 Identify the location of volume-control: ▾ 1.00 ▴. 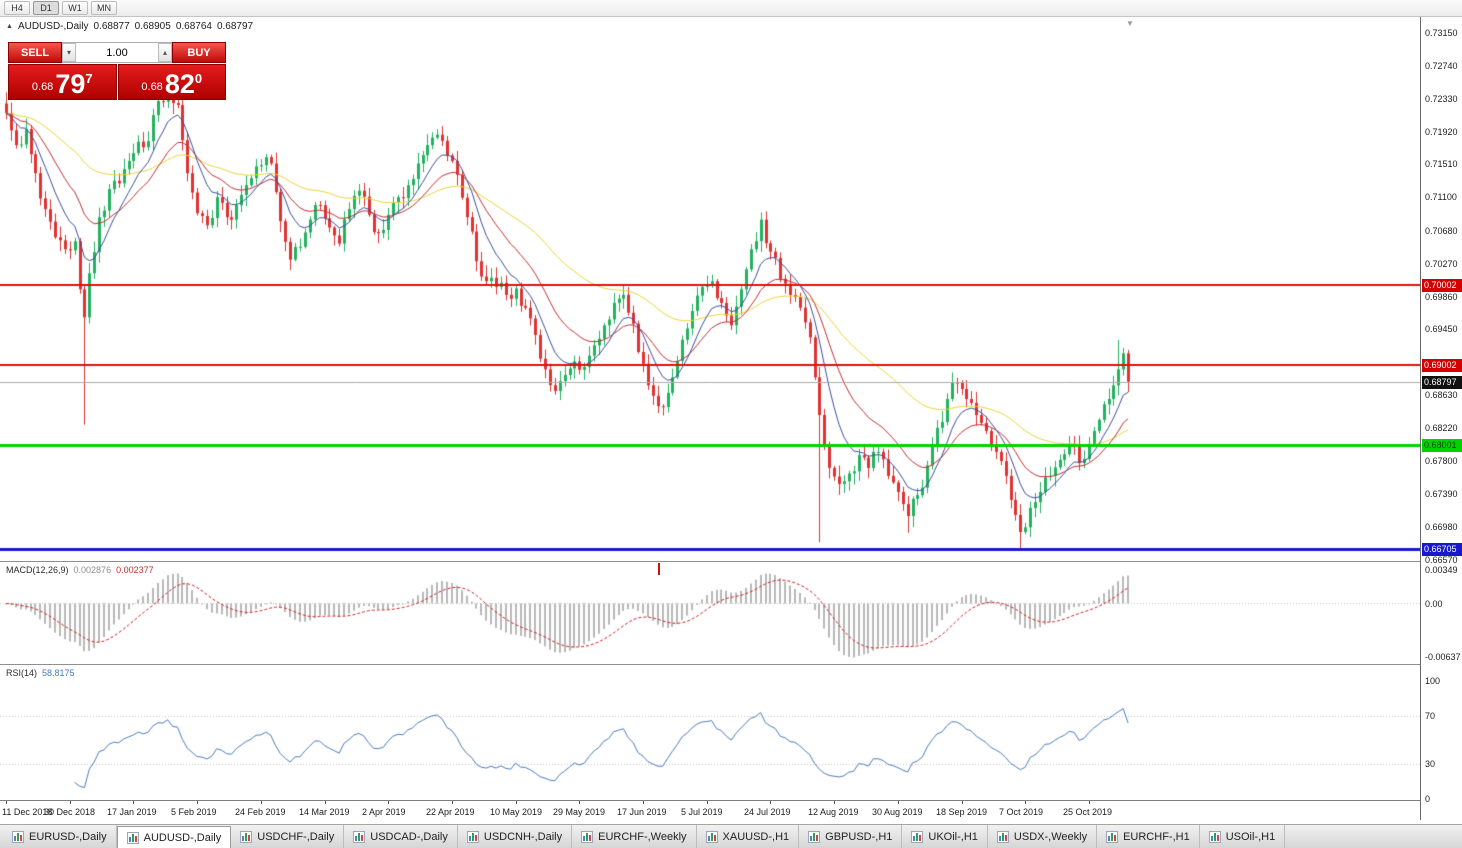
(117, 52).